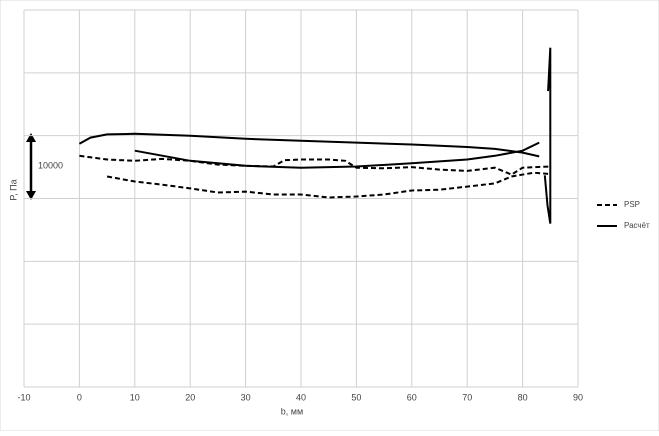 The image size is (659, 436). I want to click on x-tick-label: 30, so click(246, 397).